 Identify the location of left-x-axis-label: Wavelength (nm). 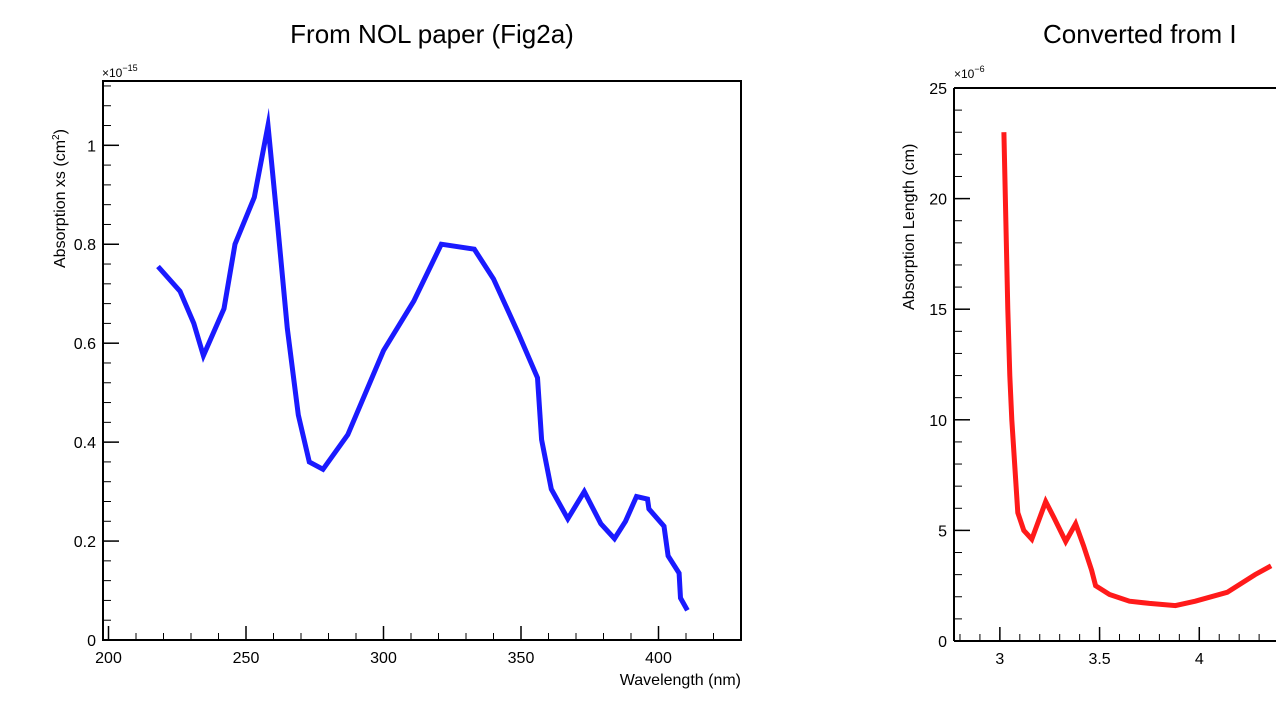
(680, 680).